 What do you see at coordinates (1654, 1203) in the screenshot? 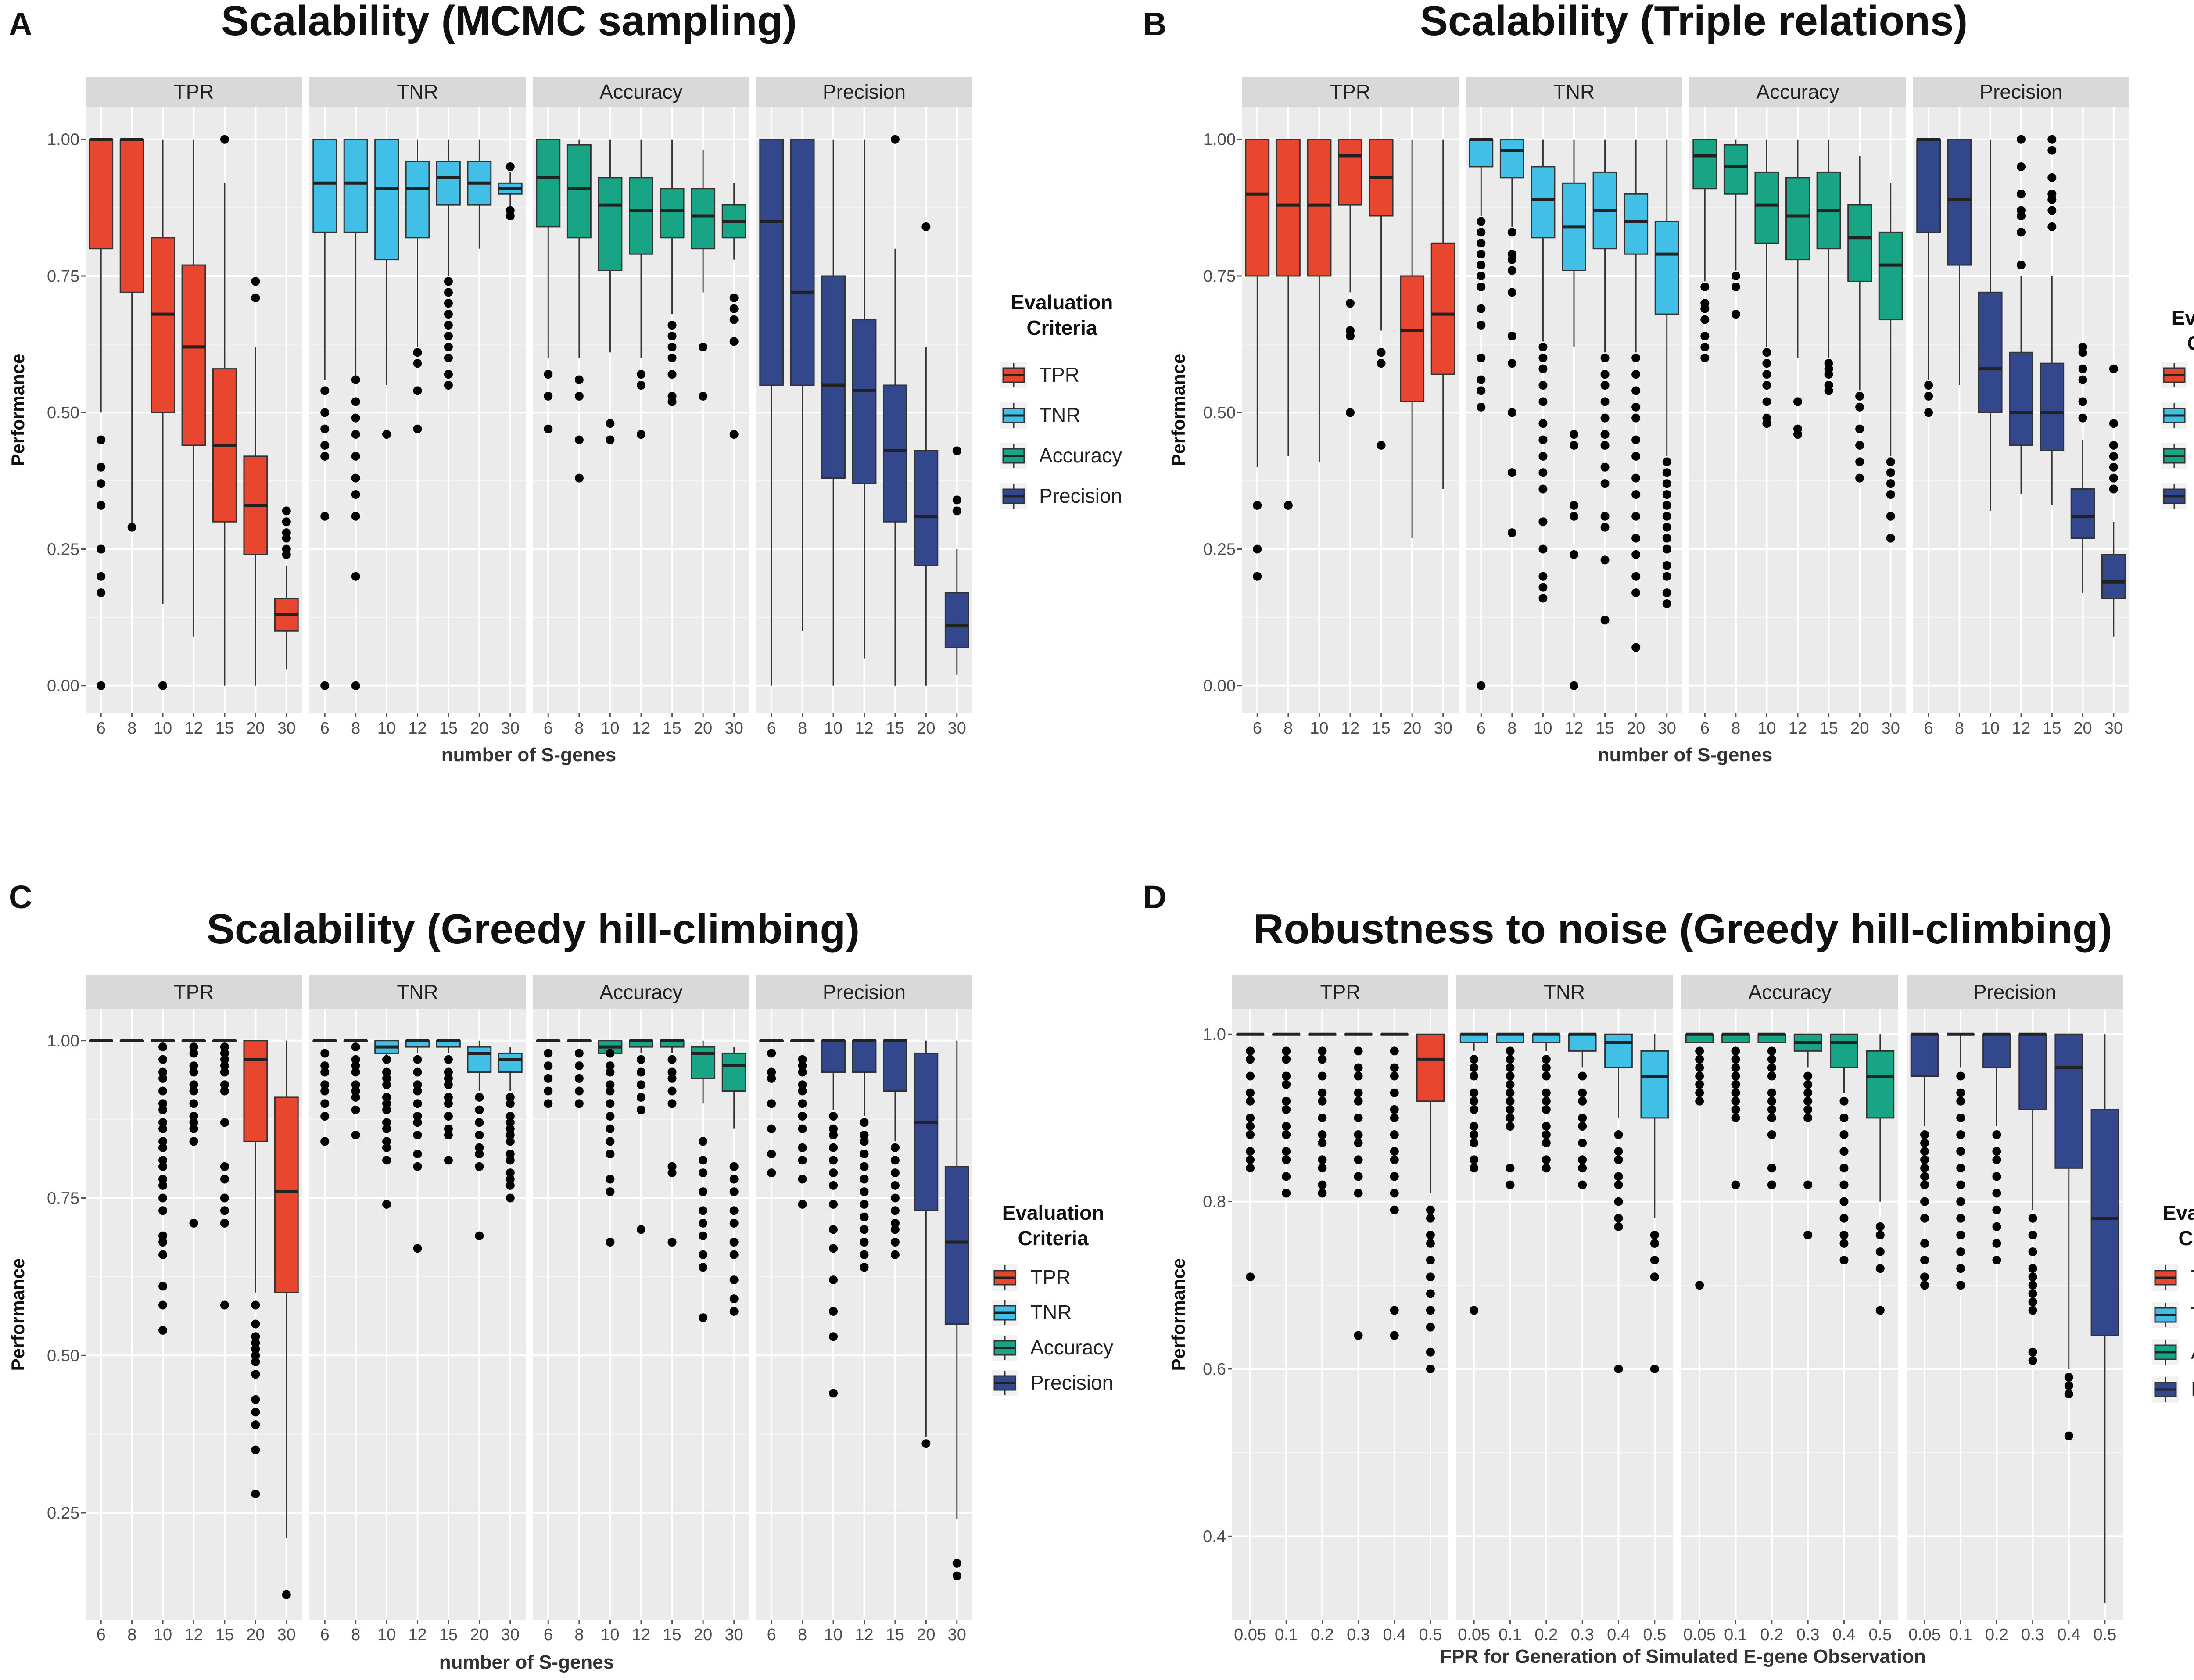
I see `box-tnr-0.5` at bounding box center [1654, 1203].